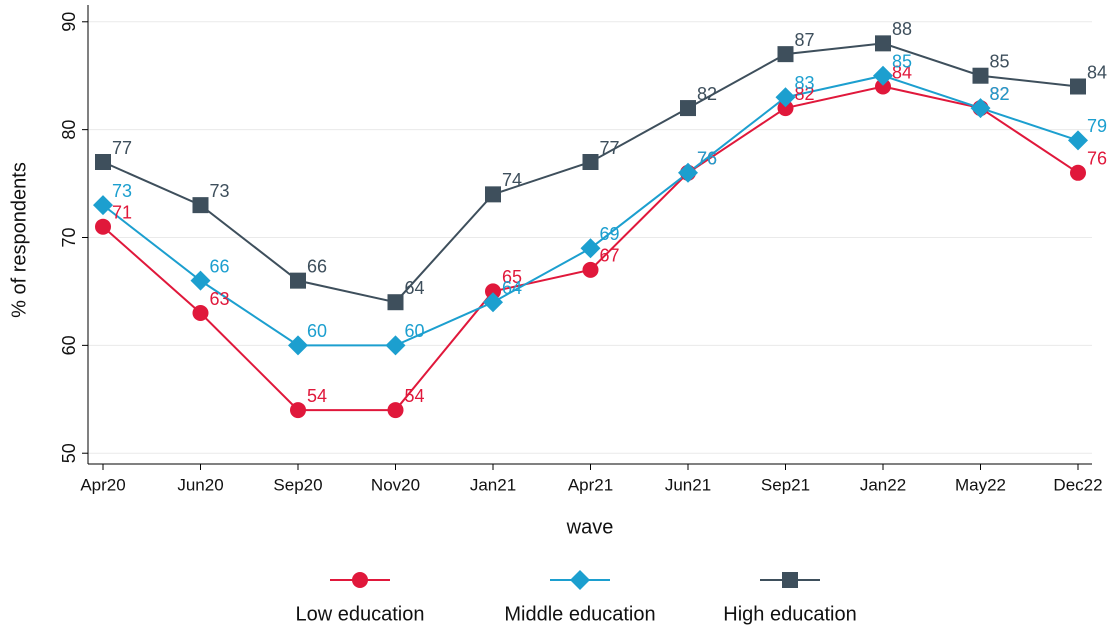  Describe the element at coordinates (883, 484) in the screenshot. I see `x-tick-label: Jan22` at that location.